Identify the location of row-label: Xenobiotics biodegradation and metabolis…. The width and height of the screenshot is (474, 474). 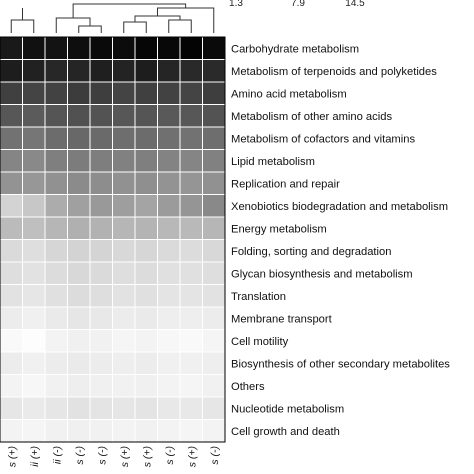
(339, 207).